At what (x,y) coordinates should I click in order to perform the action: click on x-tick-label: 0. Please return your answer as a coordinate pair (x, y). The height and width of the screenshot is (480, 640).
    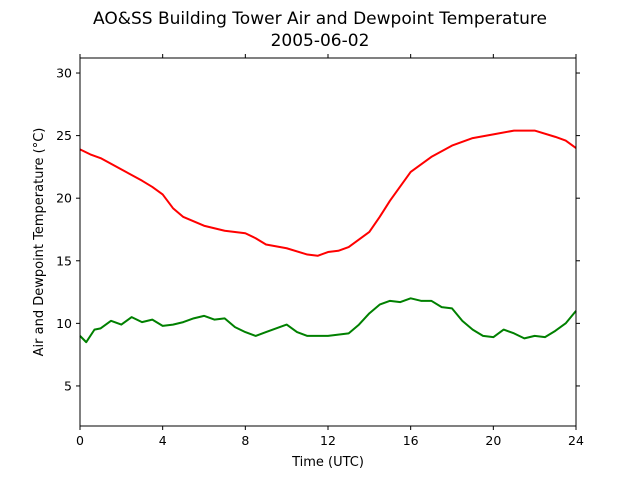
    Looking at the image, I should click on (80, 440).